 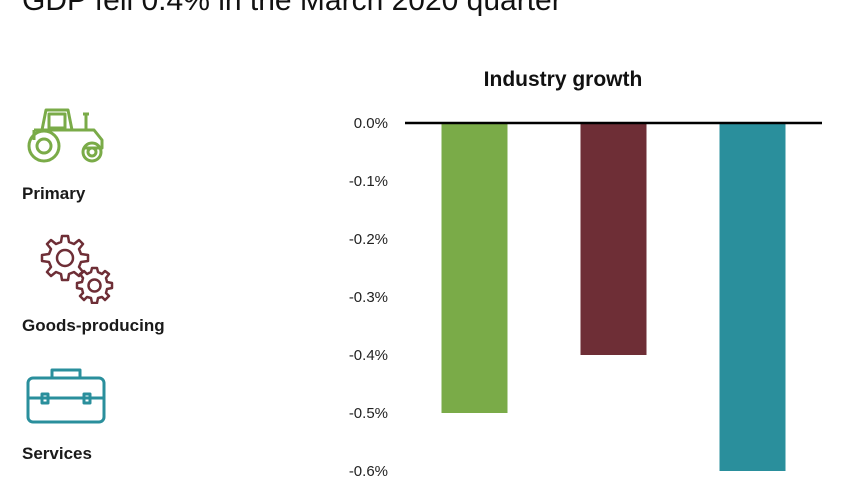 I want to click on legend-item-primary: Primary, so click(x=112, y=155).